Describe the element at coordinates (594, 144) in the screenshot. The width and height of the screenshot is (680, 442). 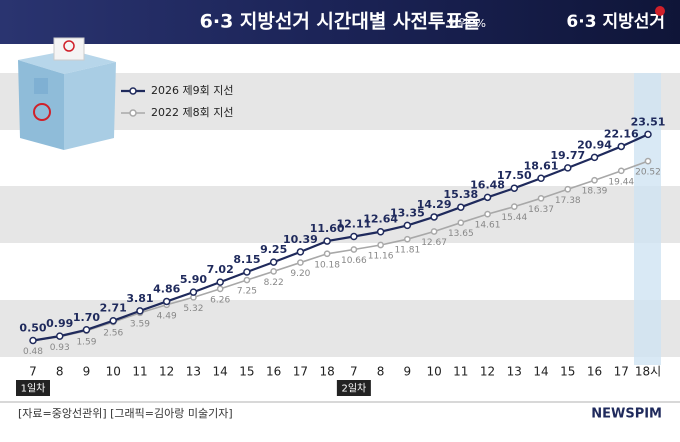
I see `value-label: 20.94` at that location.